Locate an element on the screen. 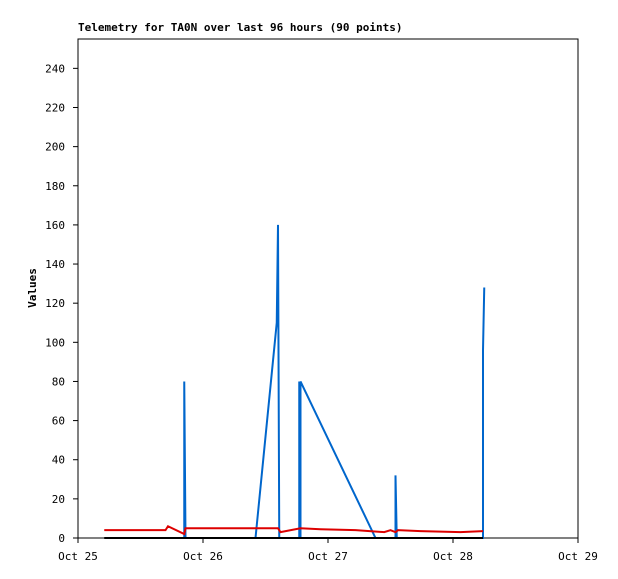 The height and width of the screenshot is (579, 618). y-tick-label: 20 is located at coordinates (58, 499).